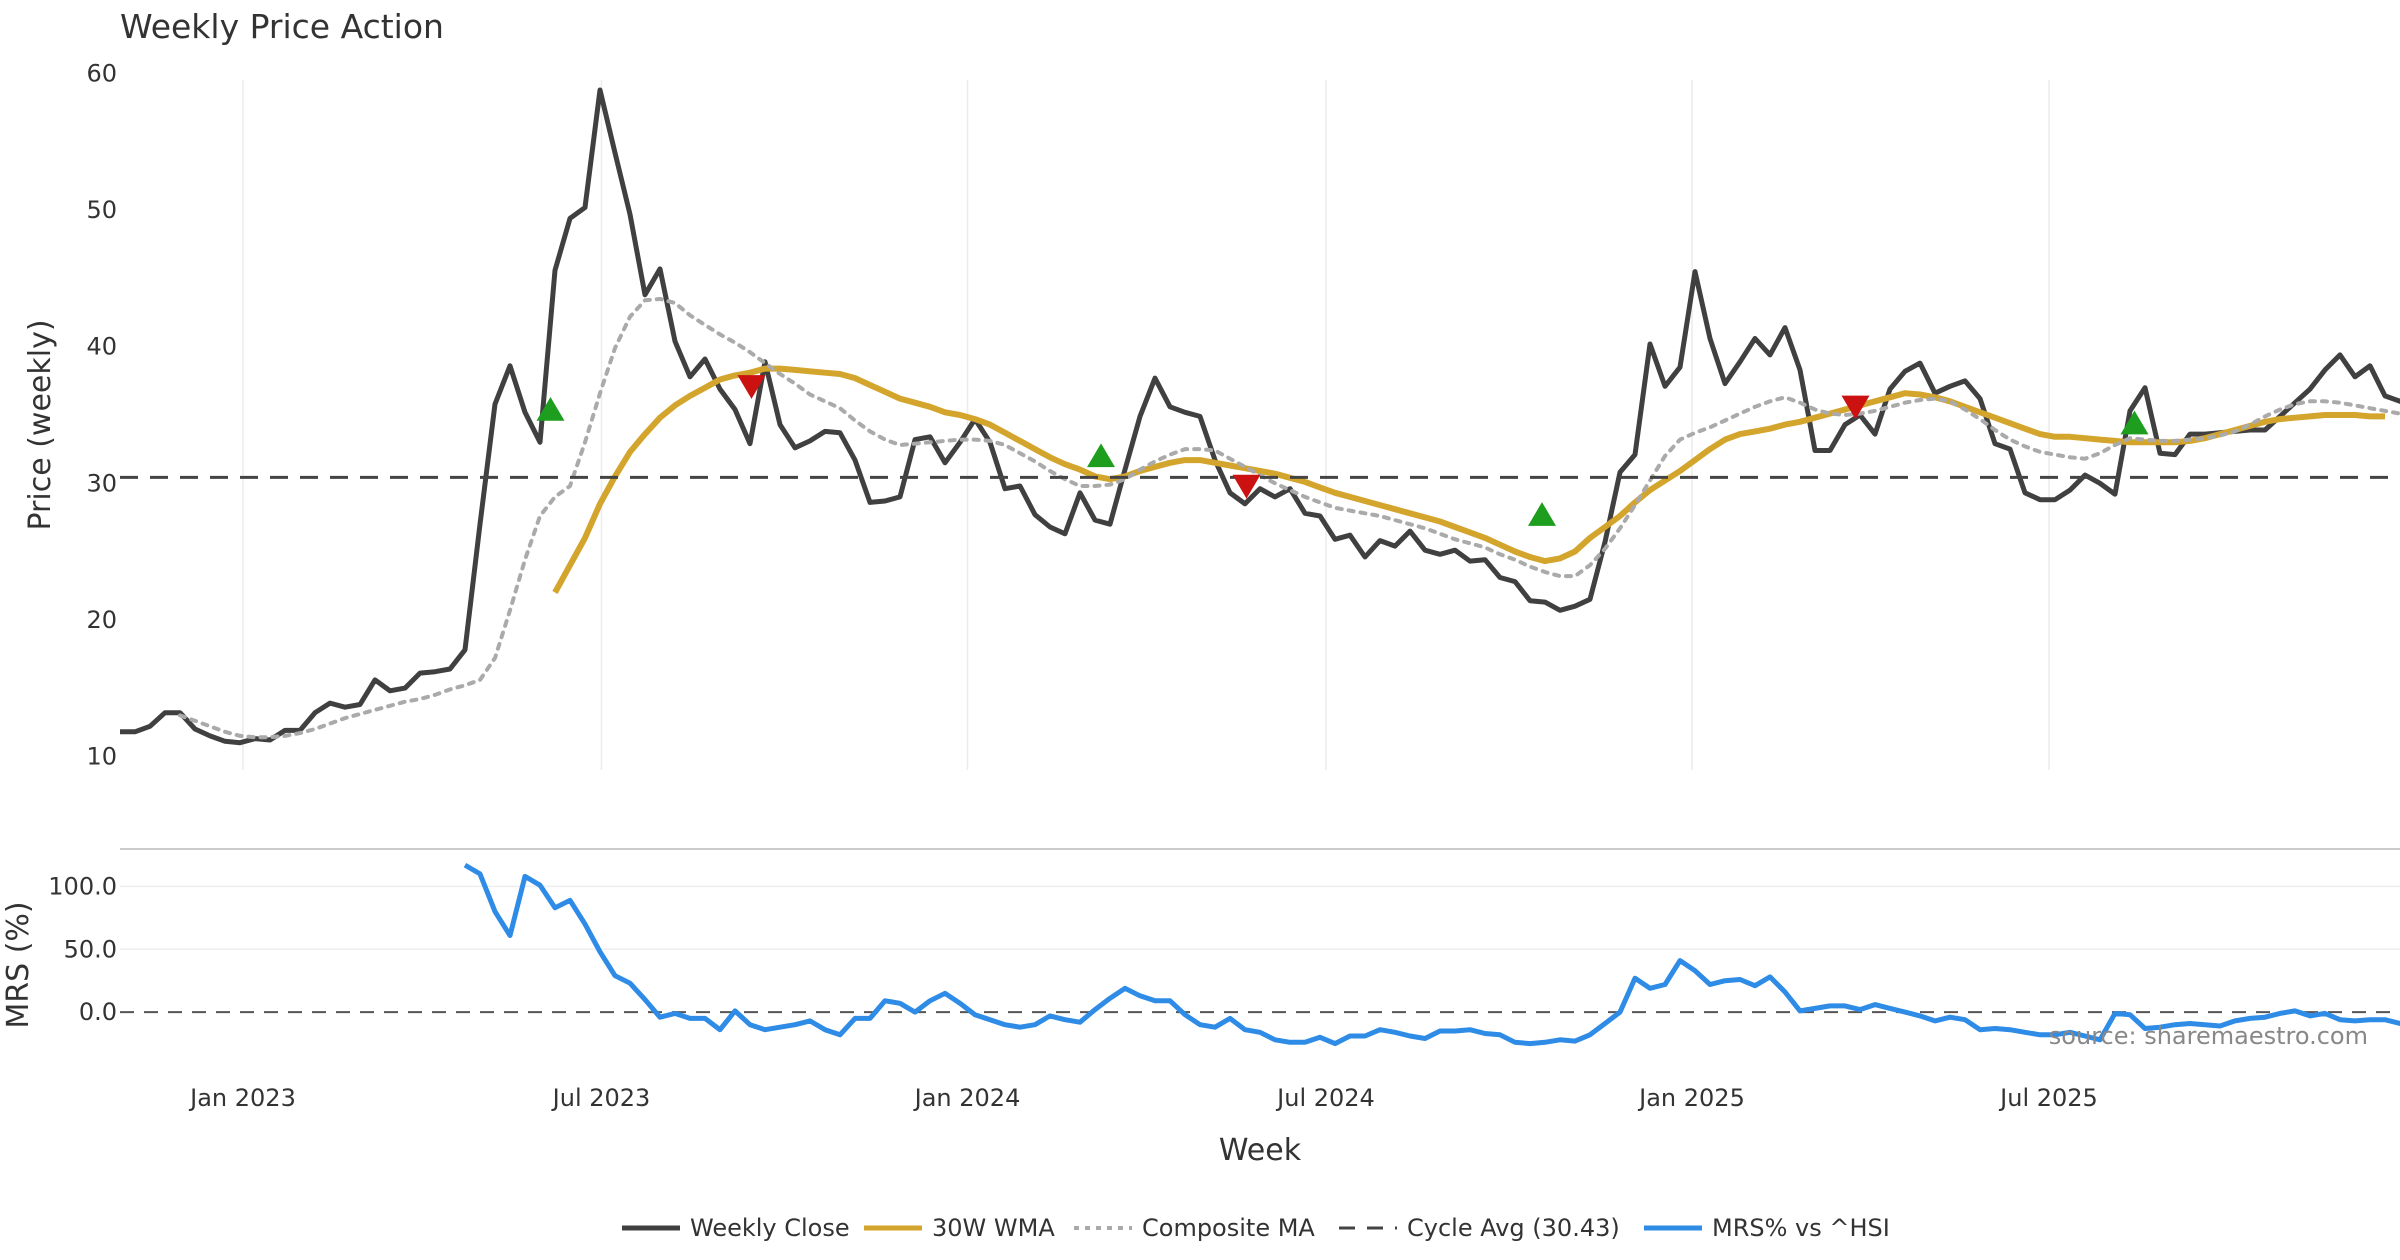  What do you see at coordinates (1513, 1228) in the screenshot?
I see `legend-label-cycle-avg-30-43: Cycle Avg (30.43)` at bounding box center [1513, 1228].